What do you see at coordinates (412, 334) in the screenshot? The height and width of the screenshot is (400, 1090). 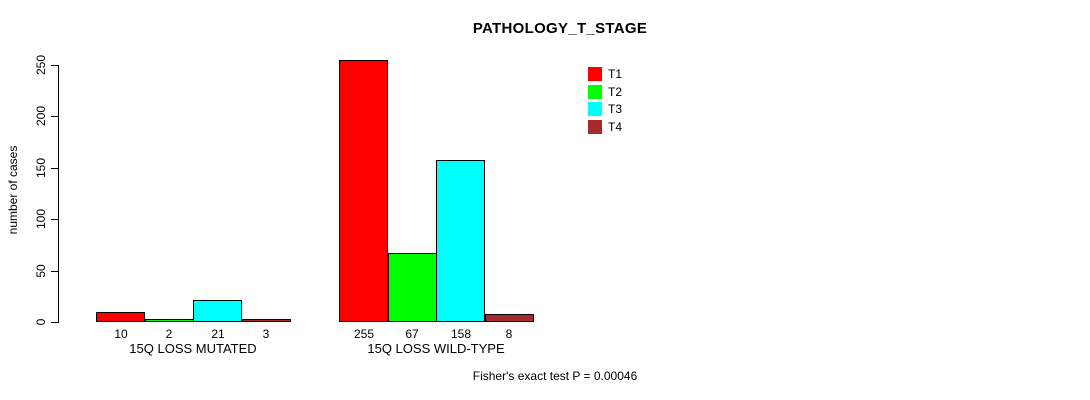 I see `bar-value-label: 67` at bounding box center [412, 334].